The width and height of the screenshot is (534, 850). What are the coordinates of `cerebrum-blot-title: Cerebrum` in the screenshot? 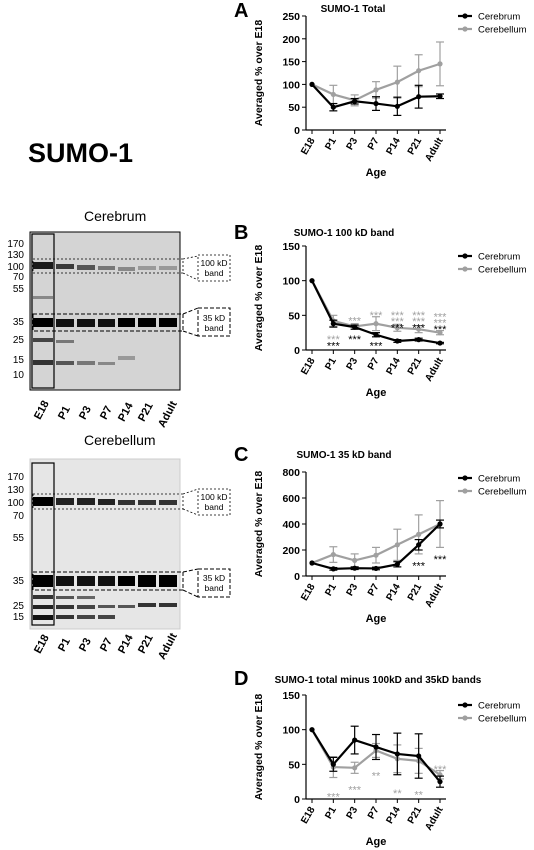 It's located at (115, 216).